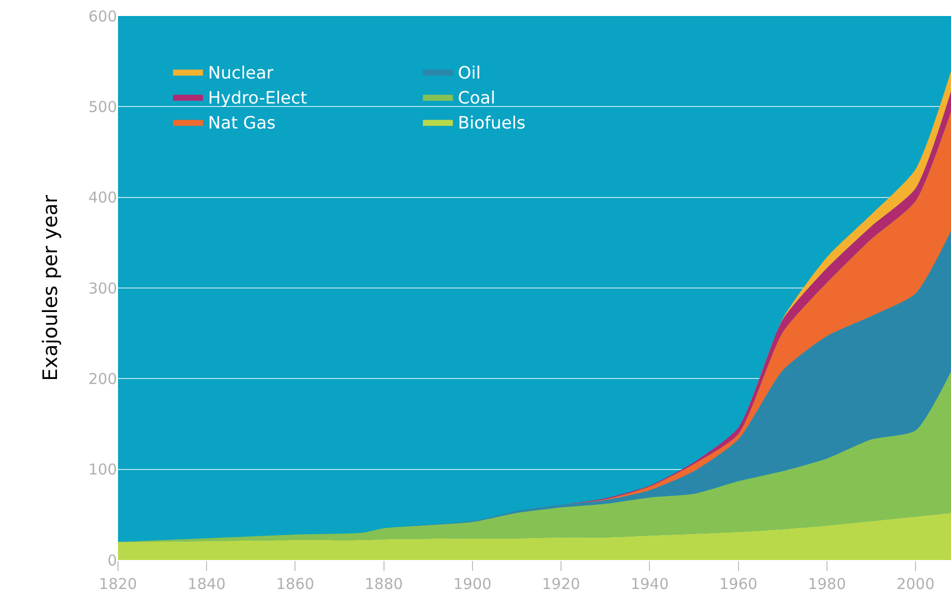  Describe the element at coordinates (469, 73) in the screenshot. I see `legend-label: Oil` at that location.